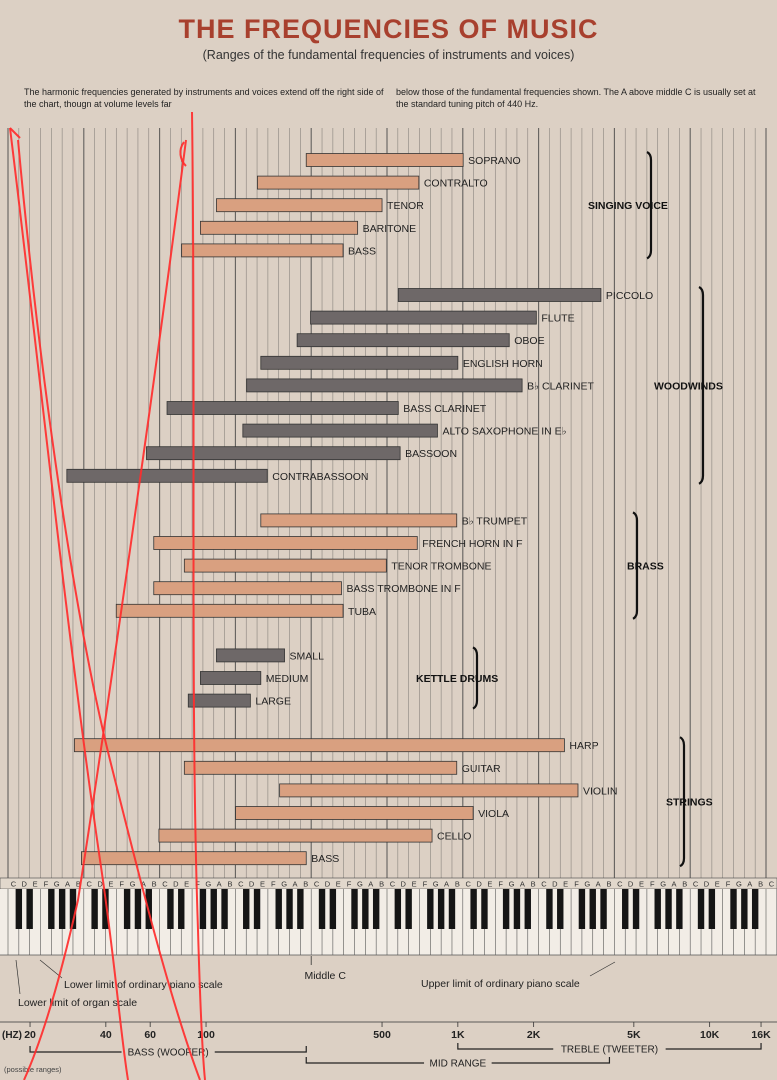 The image size is (777, 1080). What do you see at coordinates (206, 1035) in the screenshot?
I see `axis-tick-label: 100` at bounding box center [206, 1035].